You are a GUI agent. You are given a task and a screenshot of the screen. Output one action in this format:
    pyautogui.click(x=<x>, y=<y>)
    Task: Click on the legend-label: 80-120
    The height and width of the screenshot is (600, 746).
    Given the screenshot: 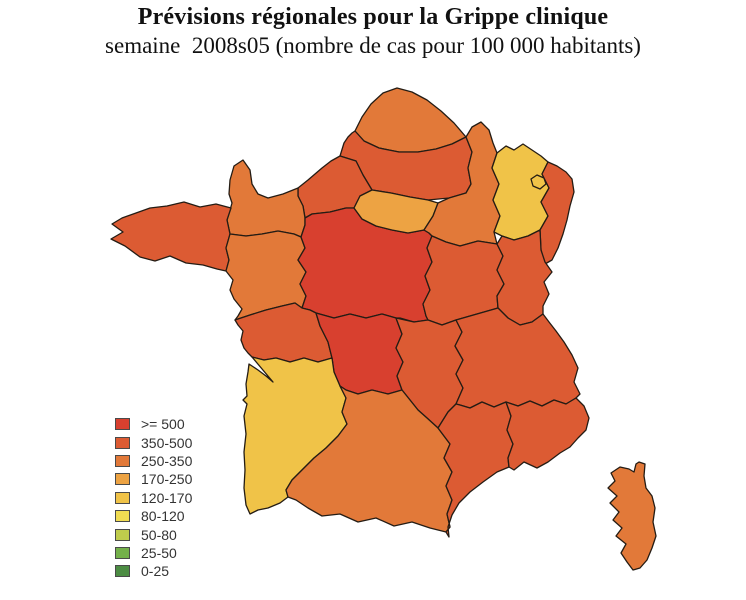 What is the action you would take?
    pyautogui.click(x=163, y=516)
    